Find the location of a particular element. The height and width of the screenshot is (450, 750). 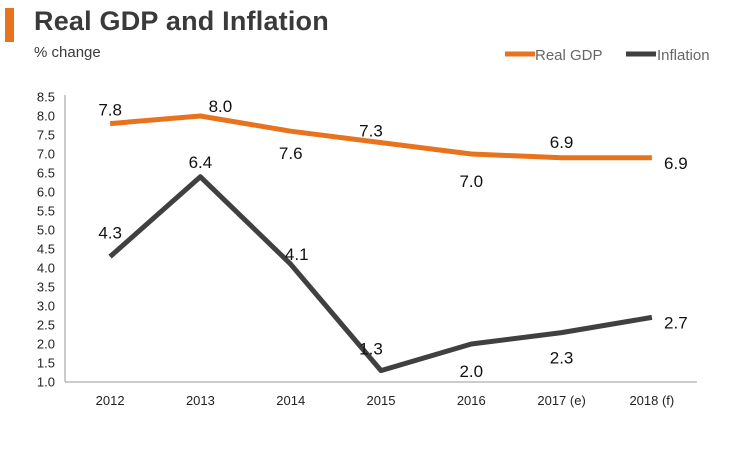

data-label-inflation: 4.1 is located at coordinates (297, 254).